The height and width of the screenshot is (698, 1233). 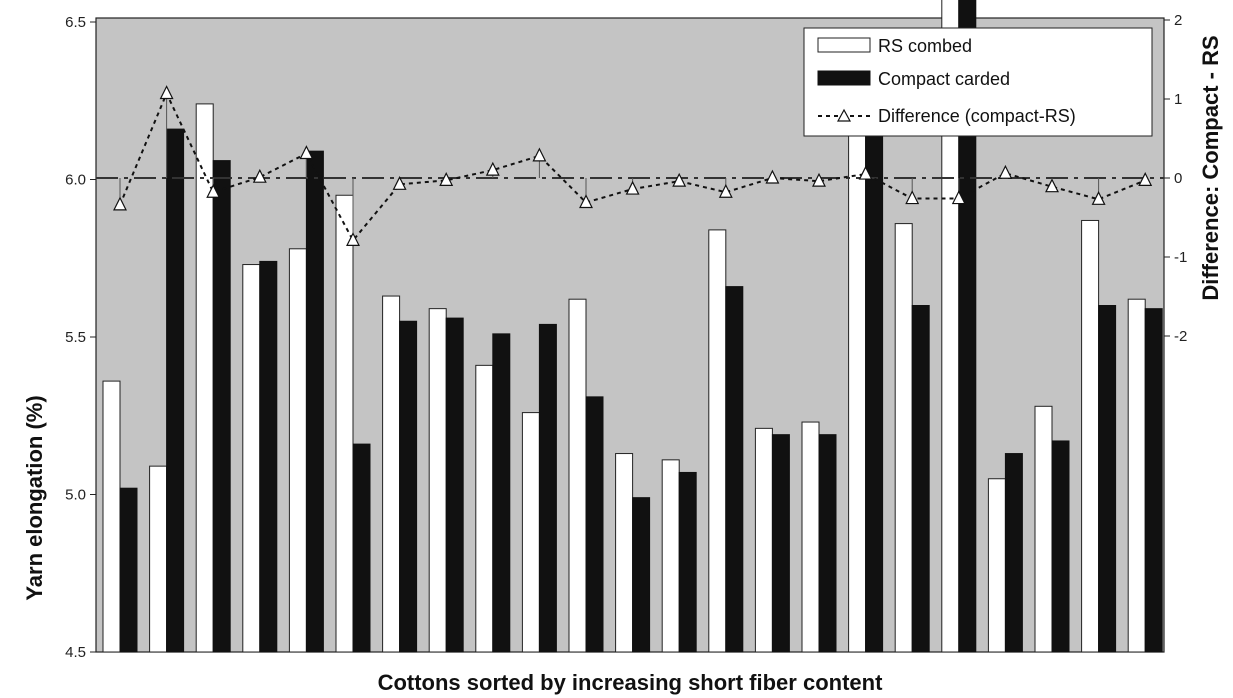 I want to click on legend-label-compact-carded: Compact carded, so click(x=944, y=79).